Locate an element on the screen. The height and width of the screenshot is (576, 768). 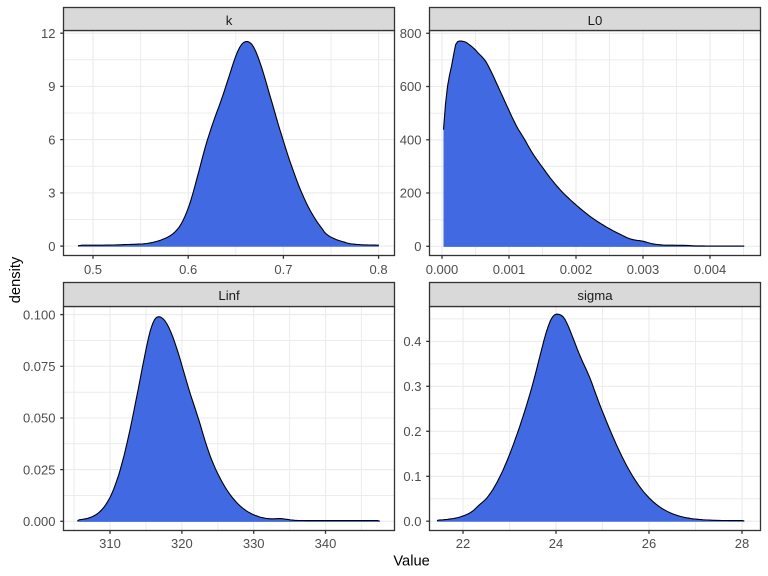
svg-text: 340 is located at coordinates (326, 543).